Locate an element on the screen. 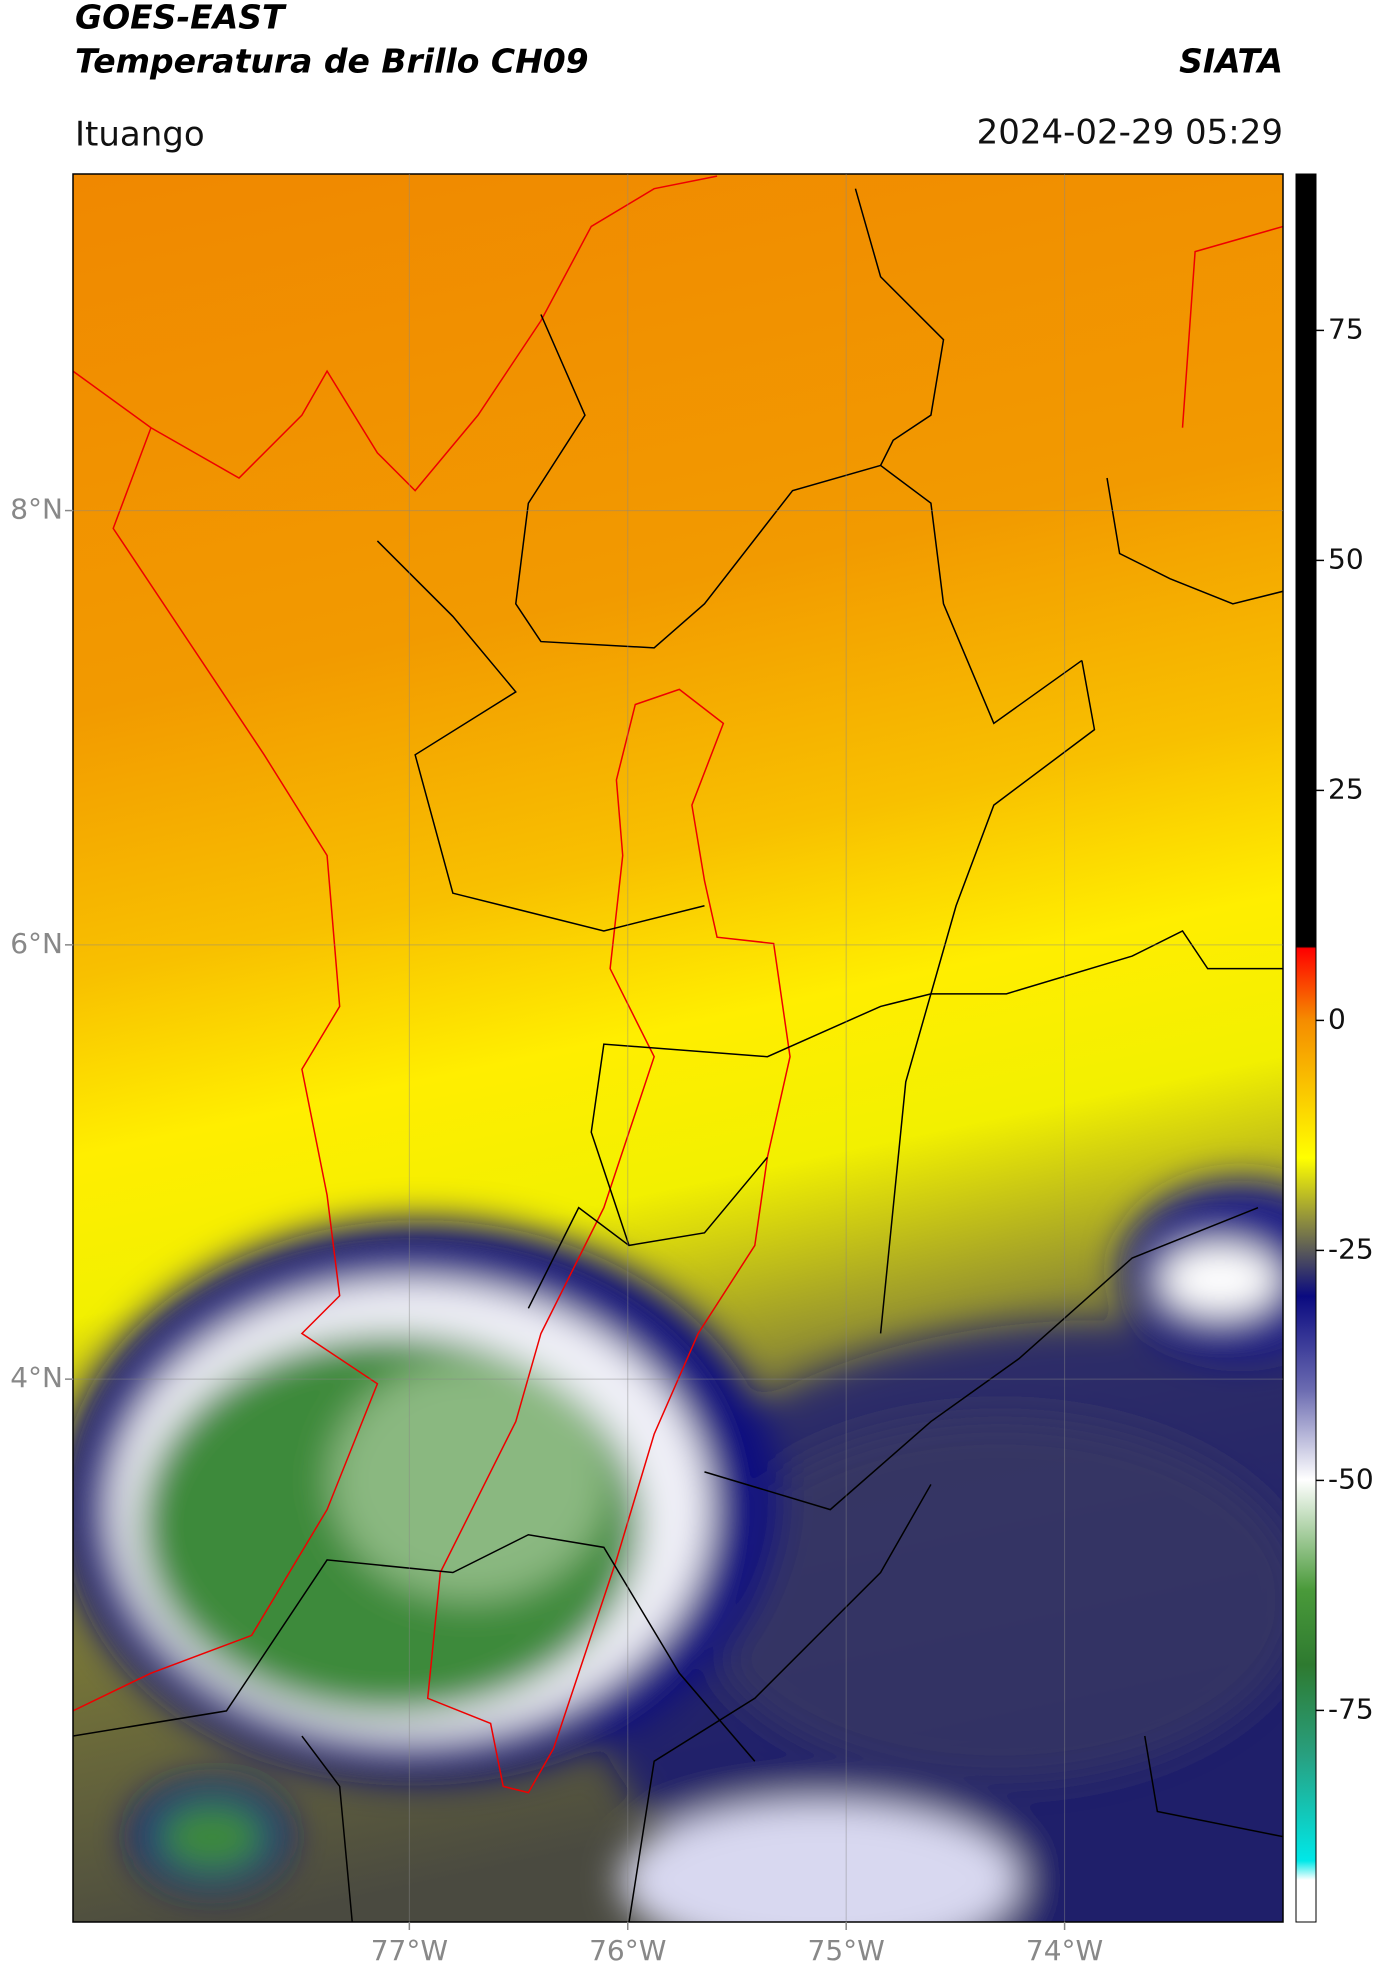  location: Ituango is located at coordinates (140, 135).